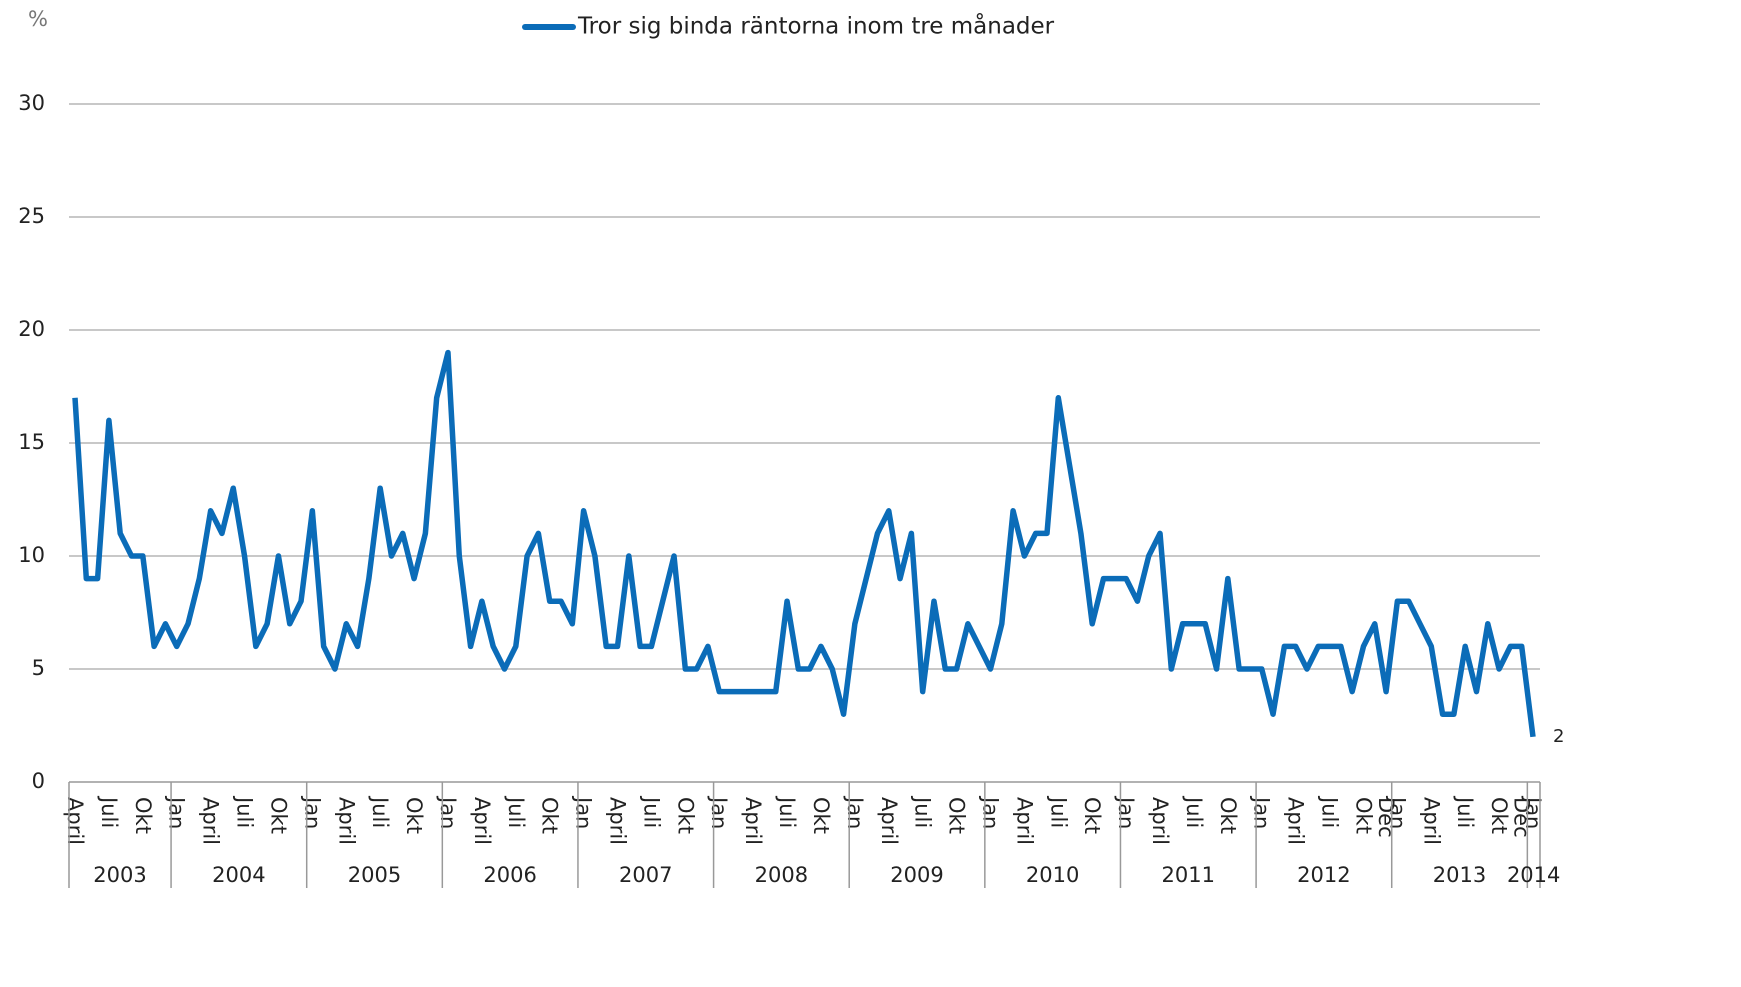  Describe the element at coordinates (916, 875) in the screenshot. I see `year-label: 2009` at that location.